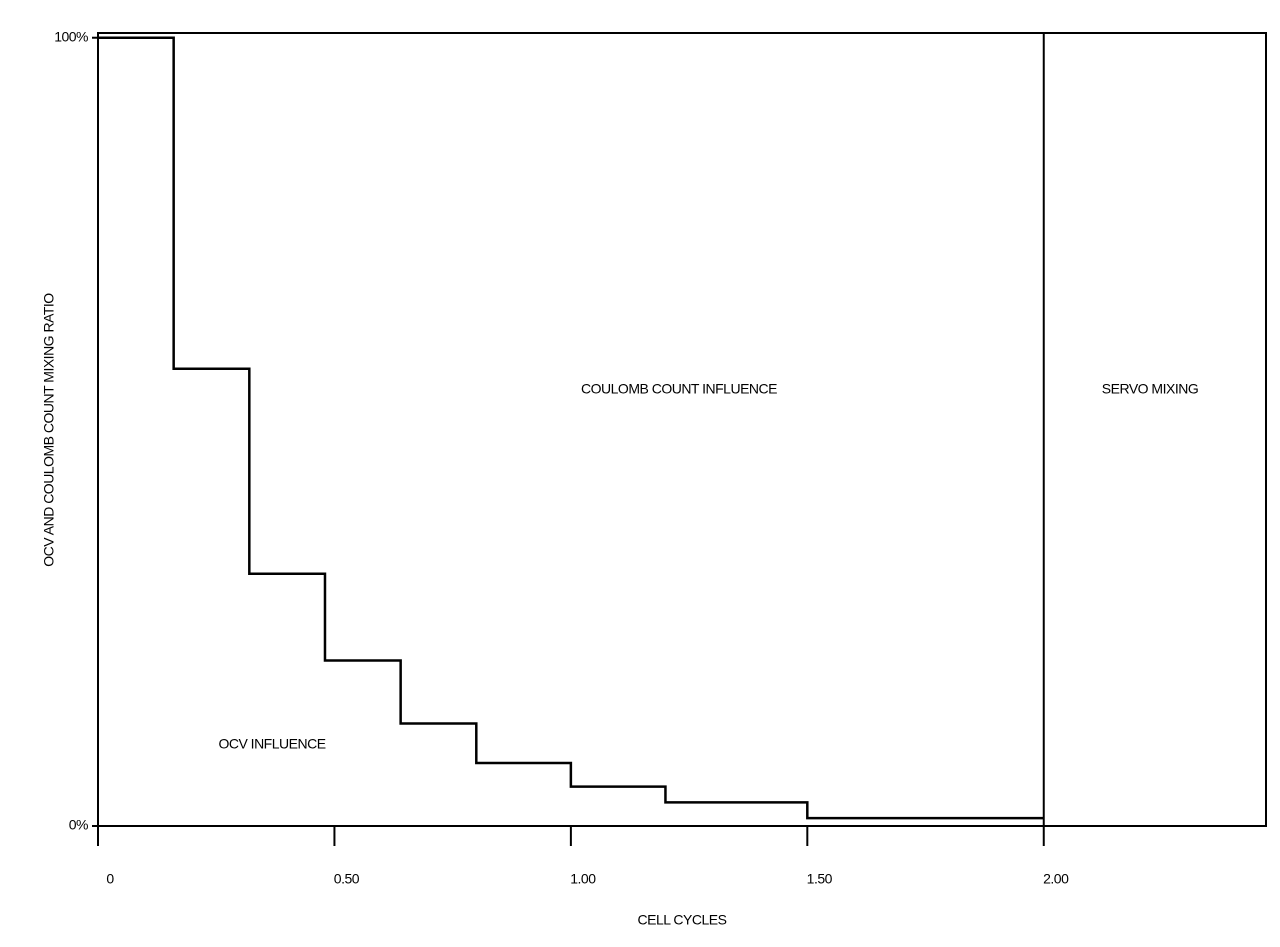 Image resolution: width=1280 pixels, height=947 pixels. Describe the element at coordinates (271, 744) in the screenshot. I see `annotation: OCV INFLUENCE` at that location.